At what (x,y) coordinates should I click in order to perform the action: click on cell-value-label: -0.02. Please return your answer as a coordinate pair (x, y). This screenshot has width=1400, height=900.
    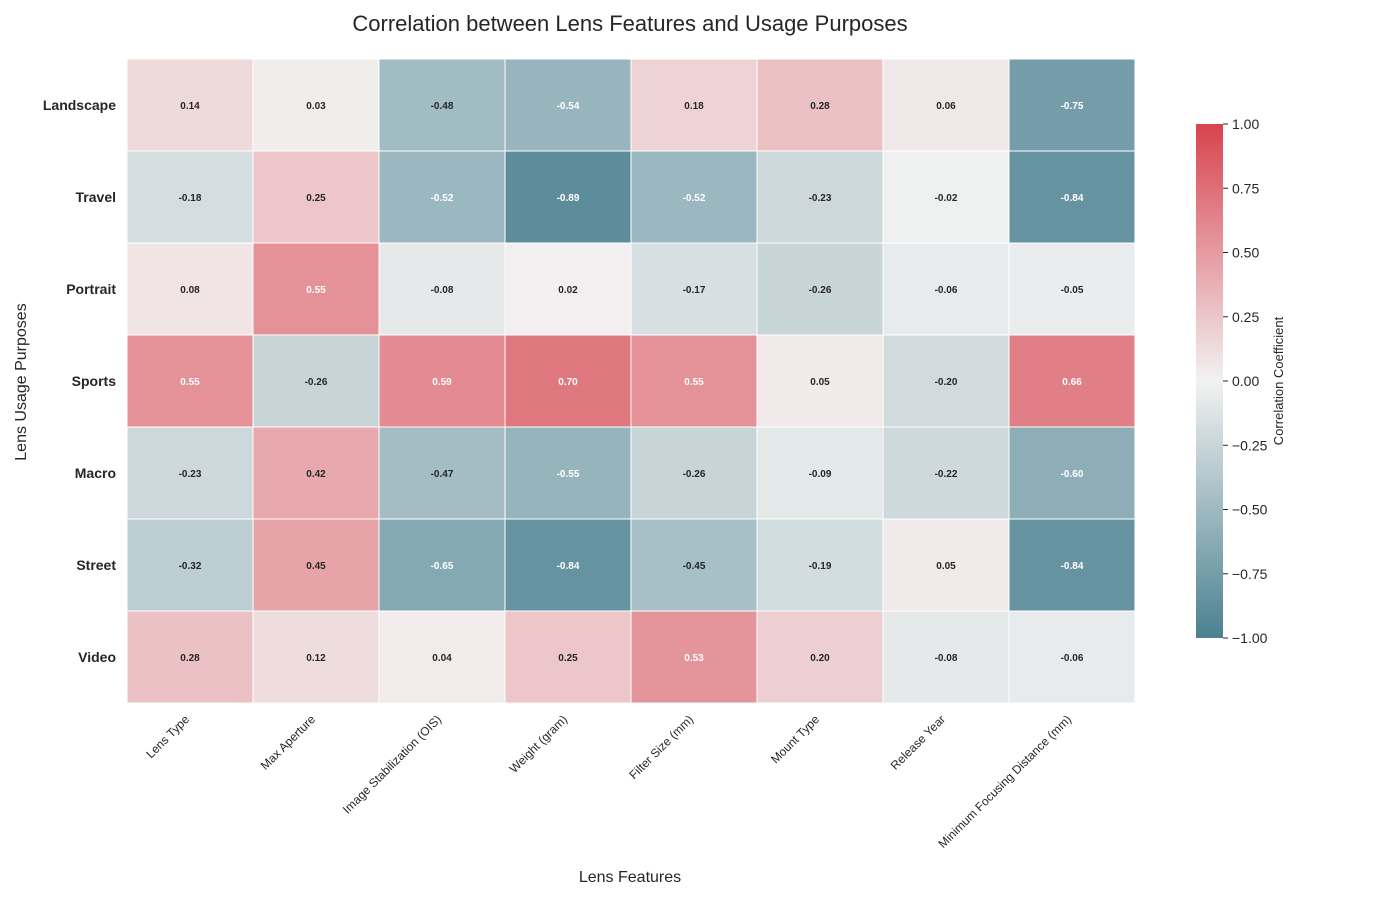
    Looking at the image, I should click on (946, 198).